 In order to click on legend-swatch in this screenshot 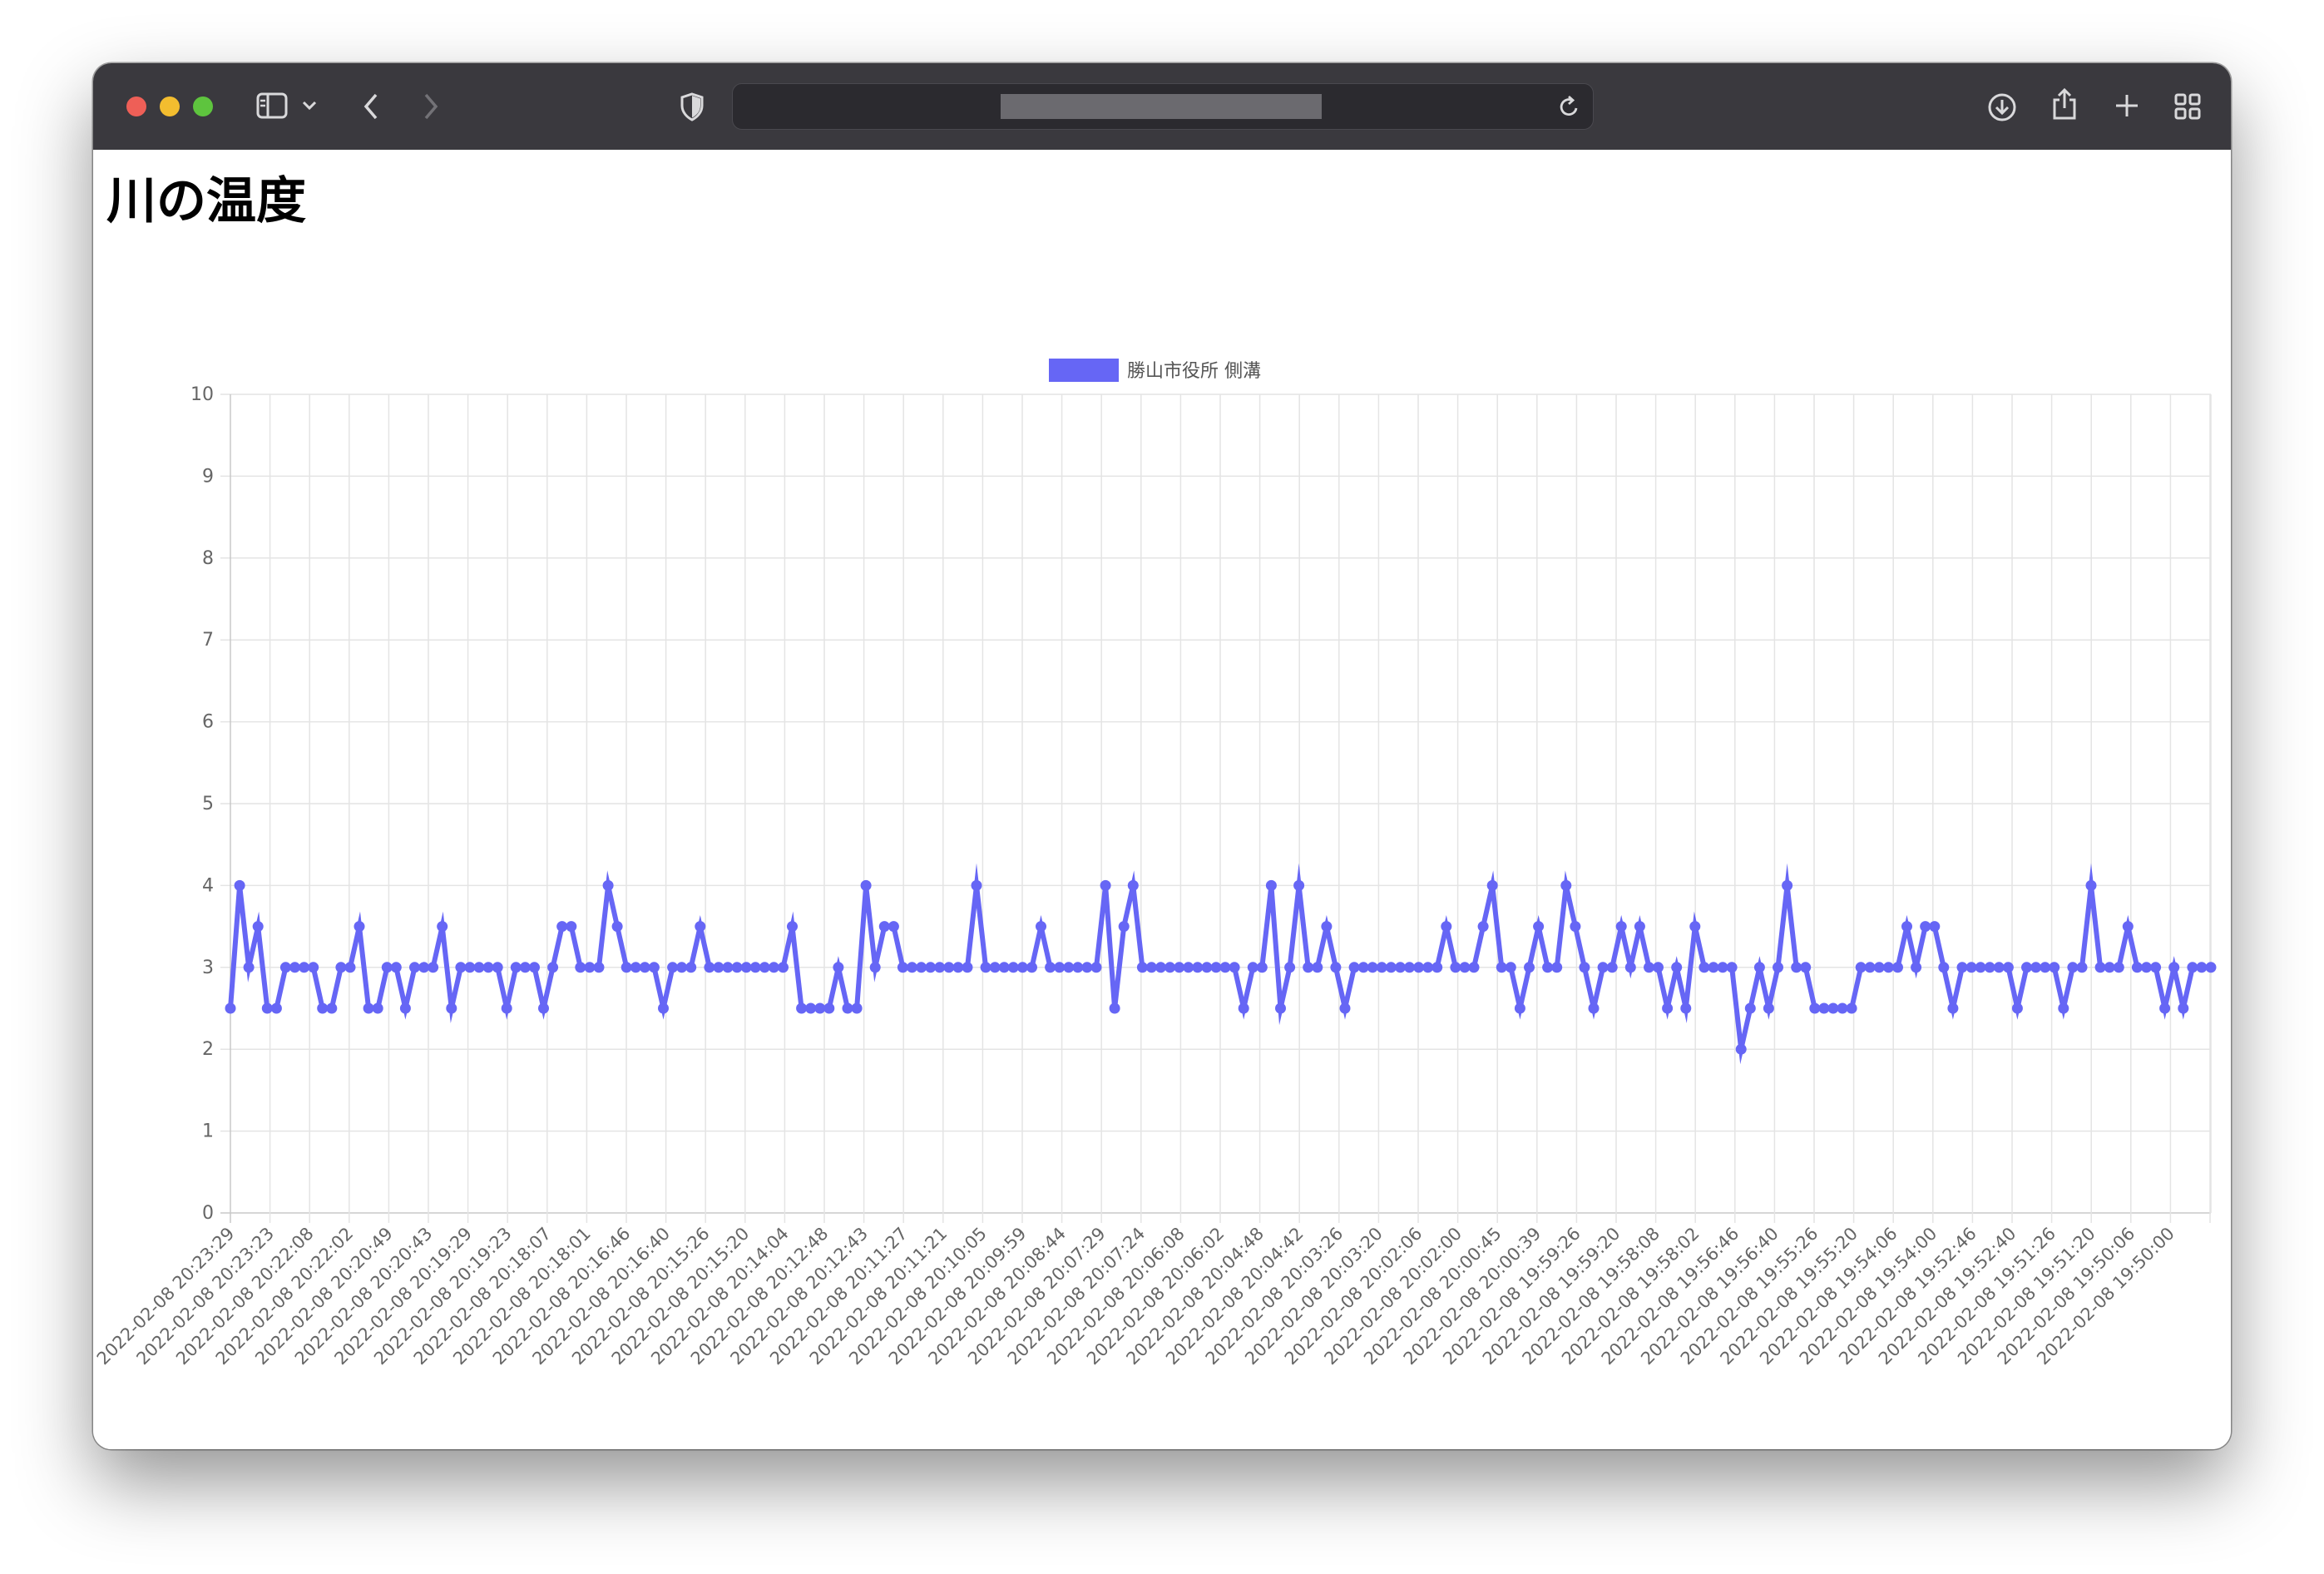, I will do `click(1084, 370)`.